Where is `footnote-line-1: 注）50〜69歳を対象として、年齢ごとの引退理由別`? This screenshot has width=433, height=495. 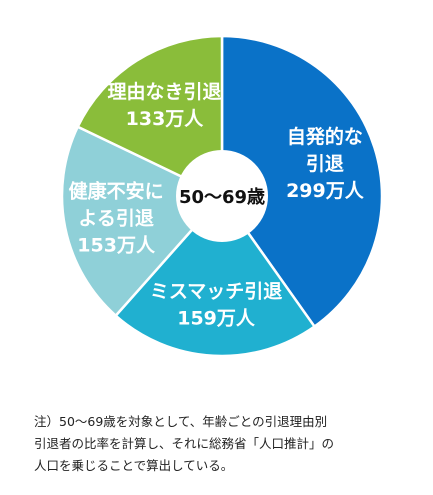 footnote-line-1: 注）50〜69歳を対象として、年齢ごとの引退理由別 is located at coordinates (181, 421).